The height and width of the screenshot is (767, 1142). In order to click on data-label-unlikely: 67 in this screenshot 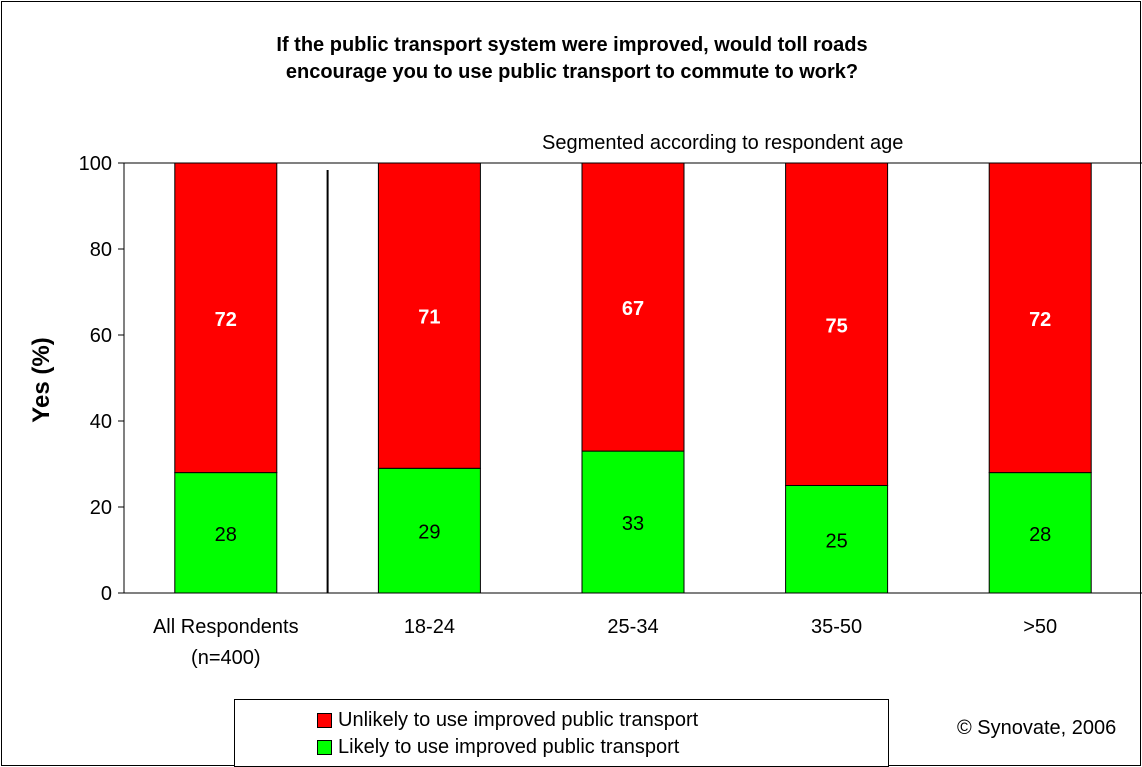, I will do `click(633, 309)`.